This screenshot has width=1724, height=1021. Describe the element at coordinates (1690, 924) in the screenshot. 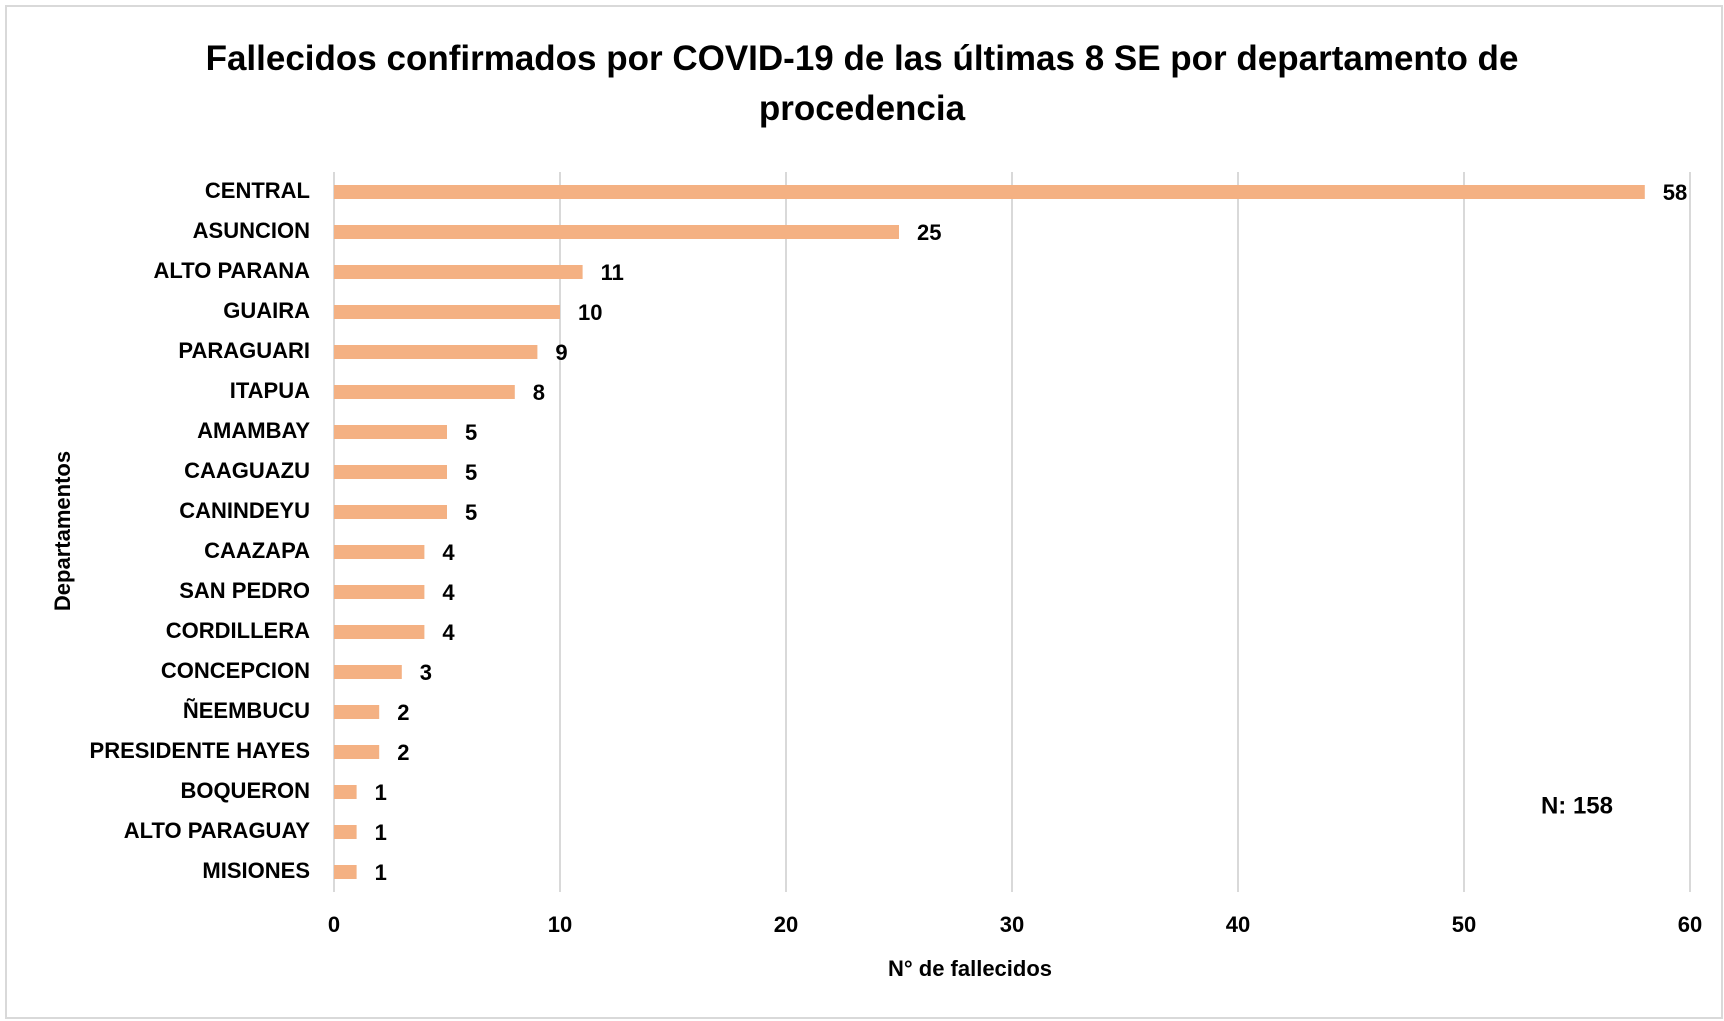

I see `x-tick-label: 60` at that location.